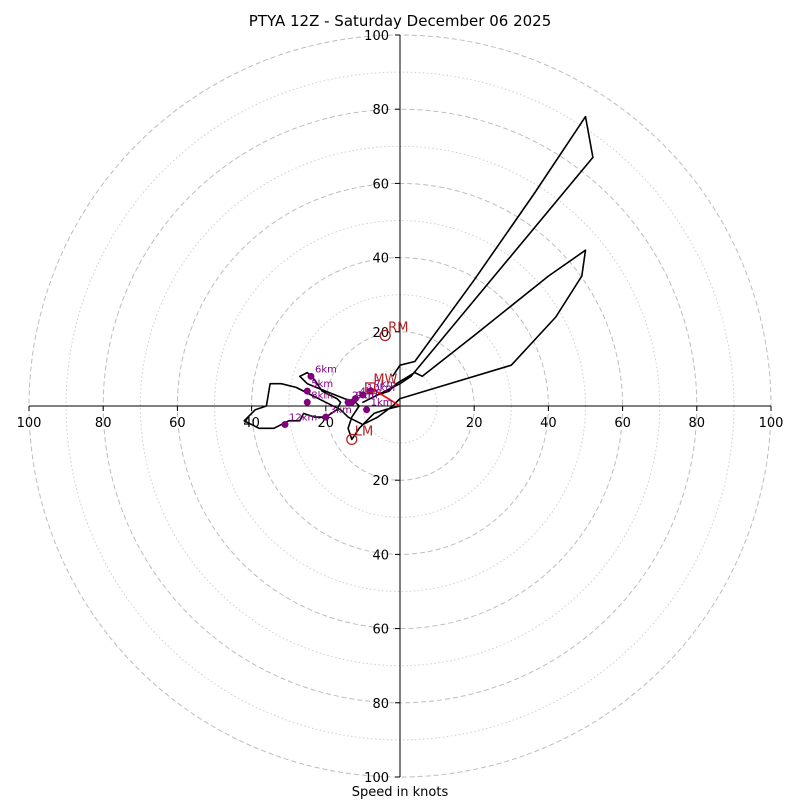 Image resolution: width=800 pixels, height=800 pixels. What do you see at coordinates (322, 395) in the screenshot?
I see `height-marker-label: 8km` at bounding box center [322, 395].